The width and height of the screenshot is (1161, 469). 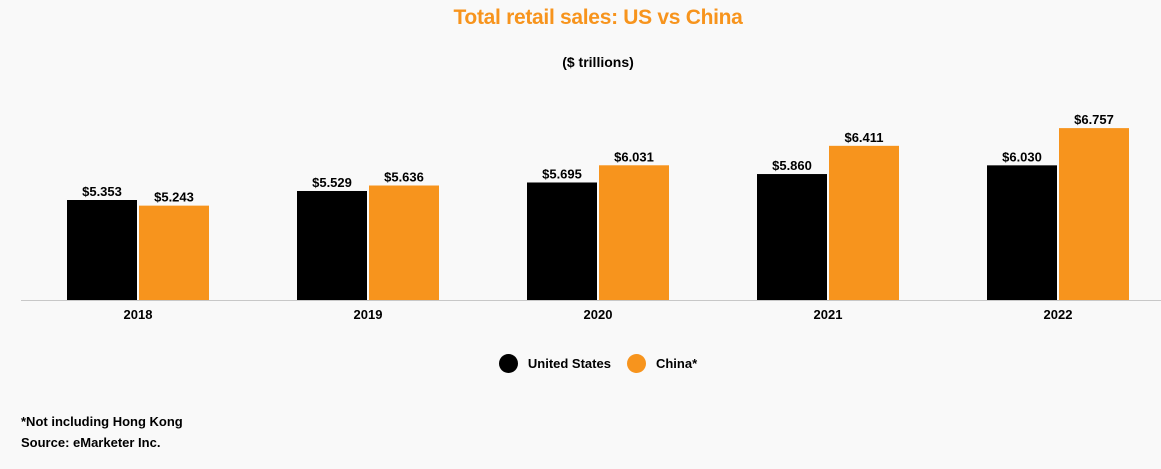 What do you see at coordinates (1022, 156) in the screenshot?
I see `data-label-us-2022: $6.030` at bounding box center [1022, 156].